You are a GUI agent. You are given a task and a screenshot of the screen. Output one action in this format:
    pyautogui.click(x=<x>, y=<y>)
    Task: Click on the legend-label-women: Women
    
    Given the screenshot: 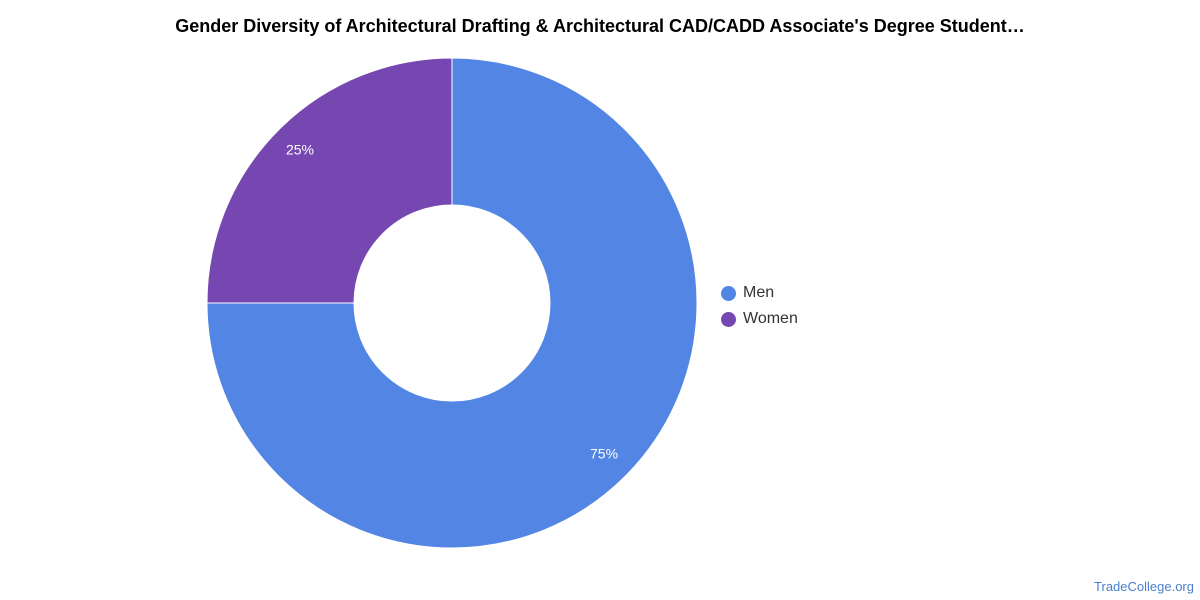 What is the action you would take?
    pyautogui.click(x=770, y=318)
    